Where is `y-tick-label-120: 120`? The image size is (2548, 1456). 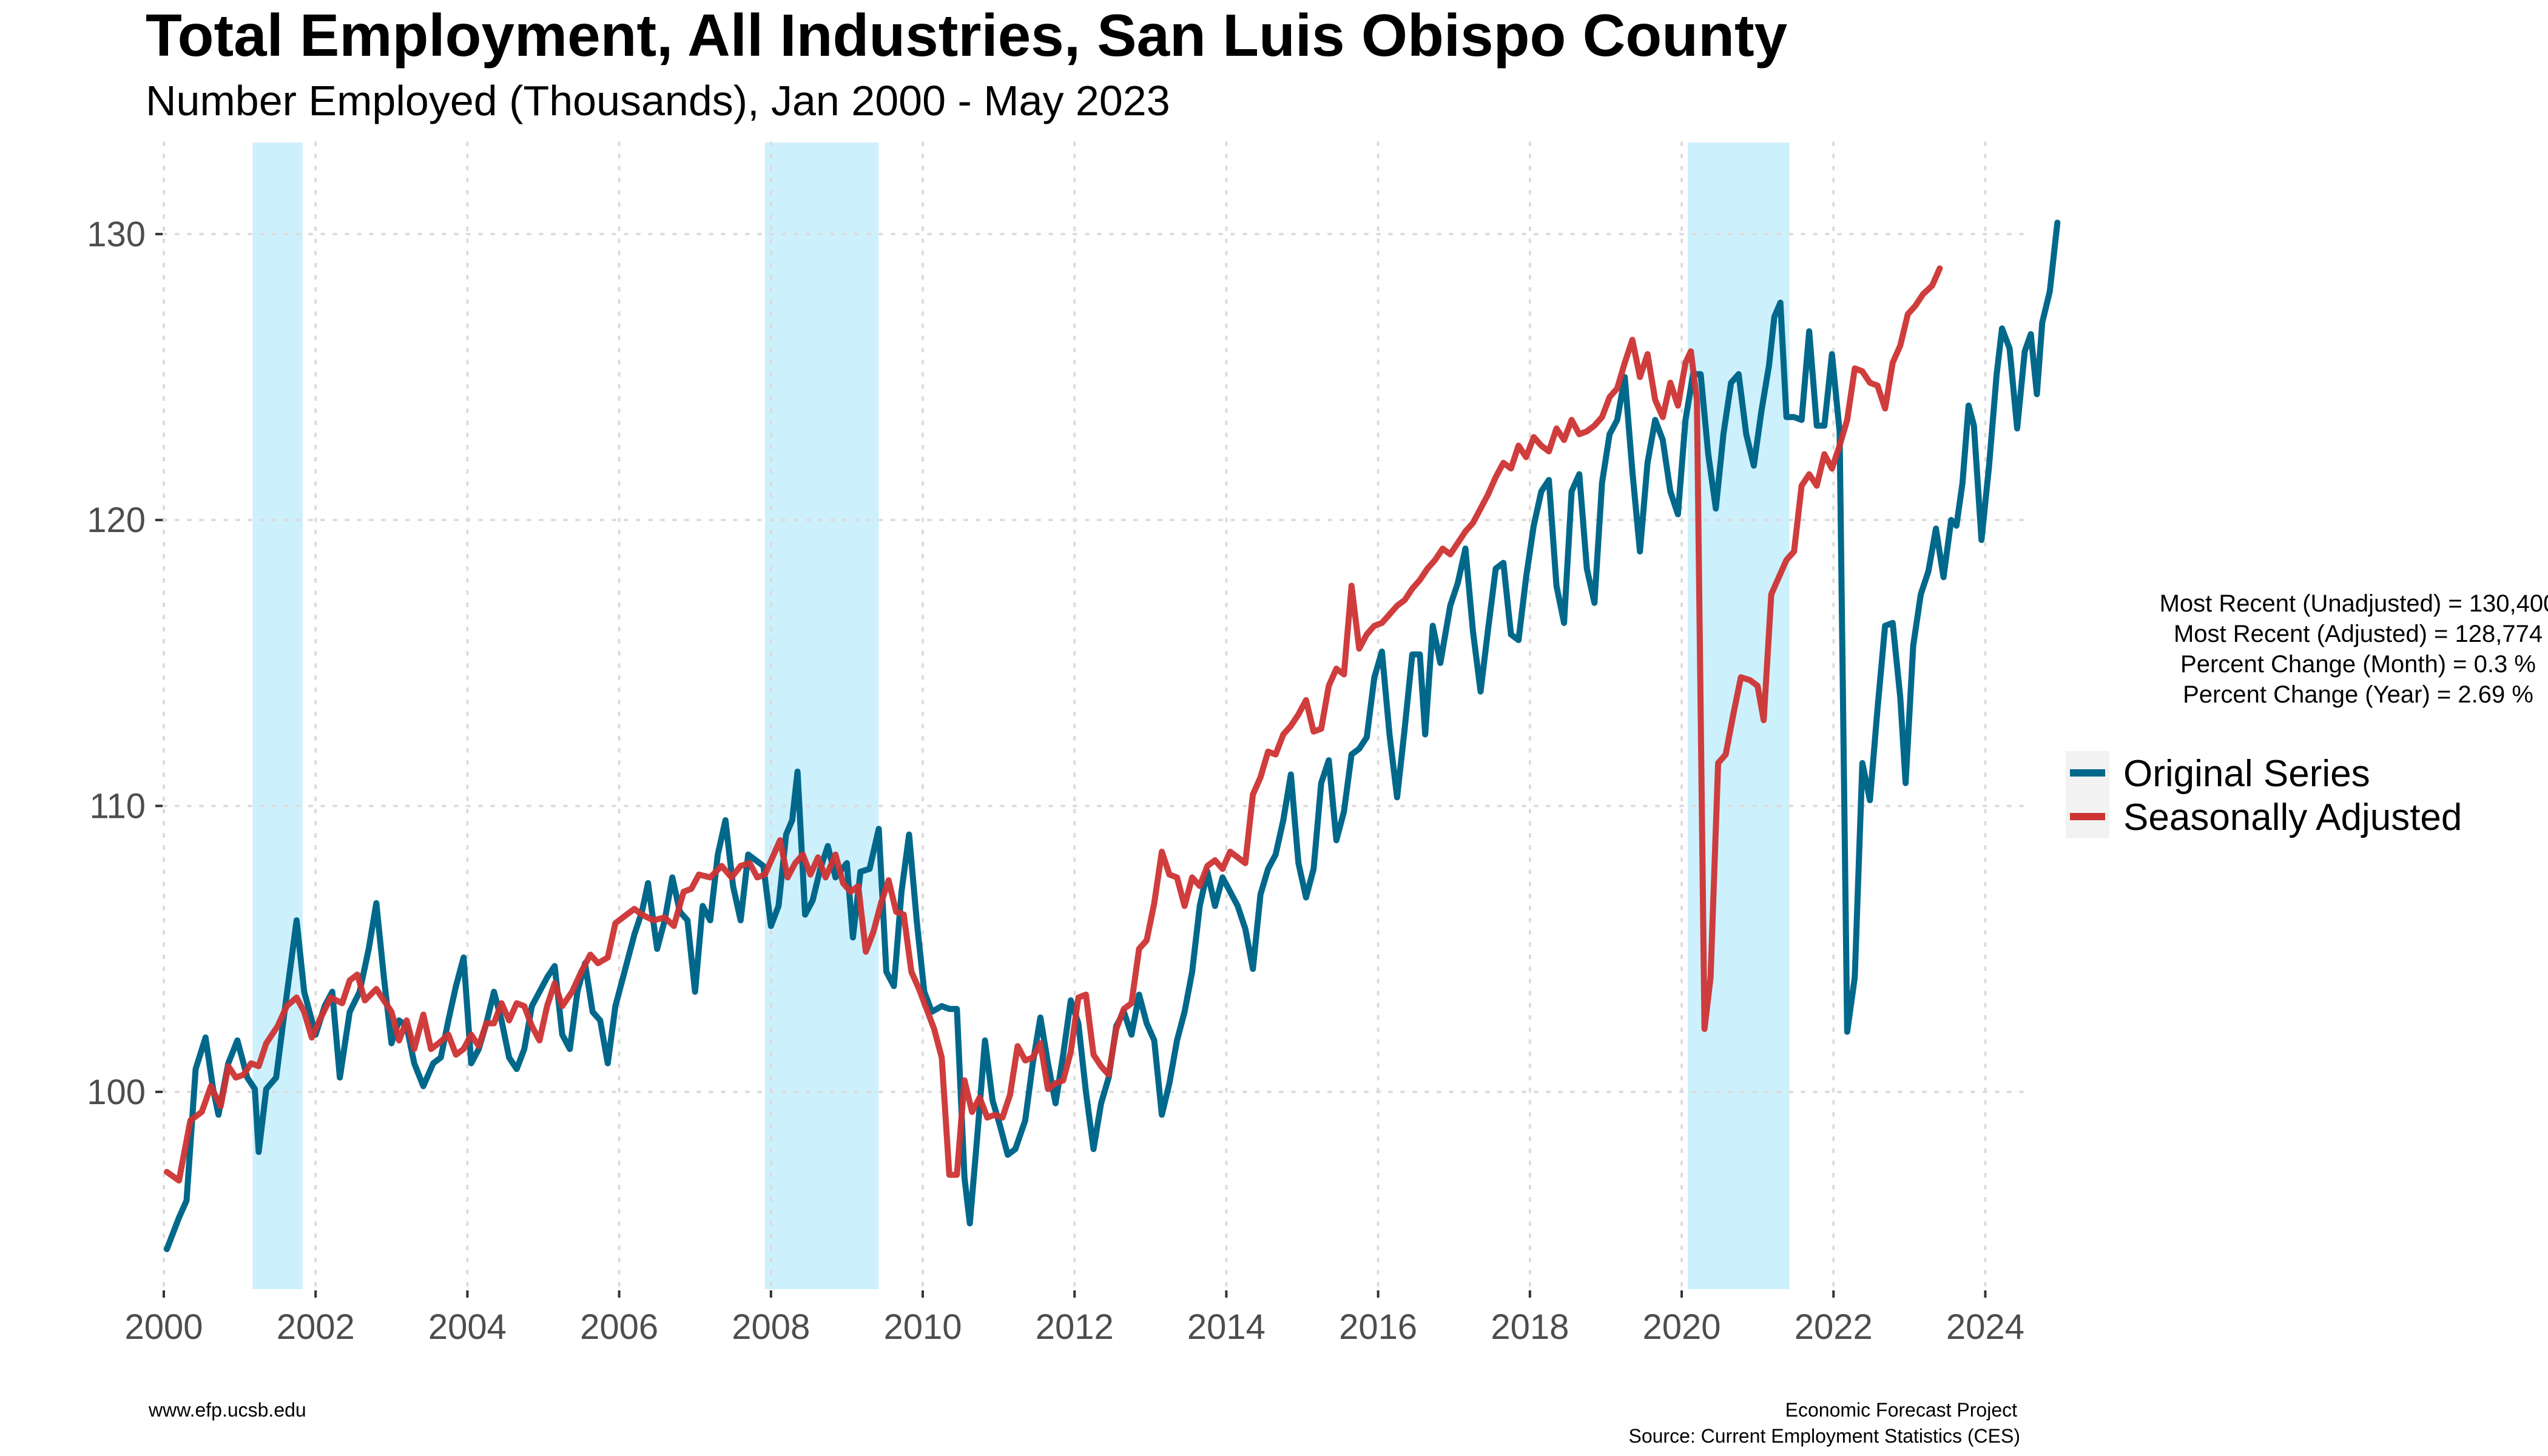 y-tick-label-120: 120 is located at coordinates (116, 520).